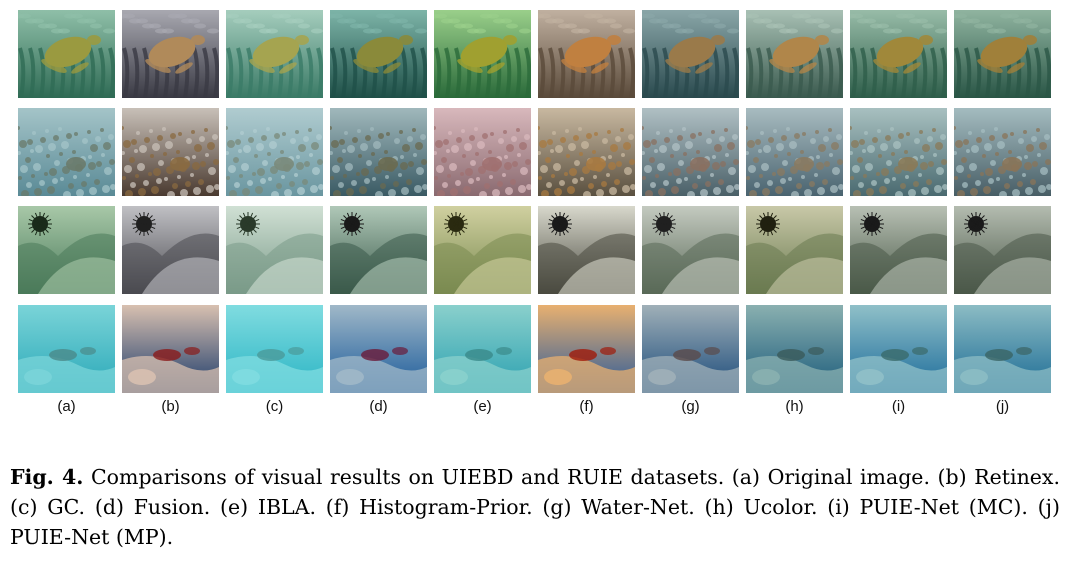 This screenshot has height=569, width=1070. I want to click on sea-turtle-image-f, so click(586, 54).